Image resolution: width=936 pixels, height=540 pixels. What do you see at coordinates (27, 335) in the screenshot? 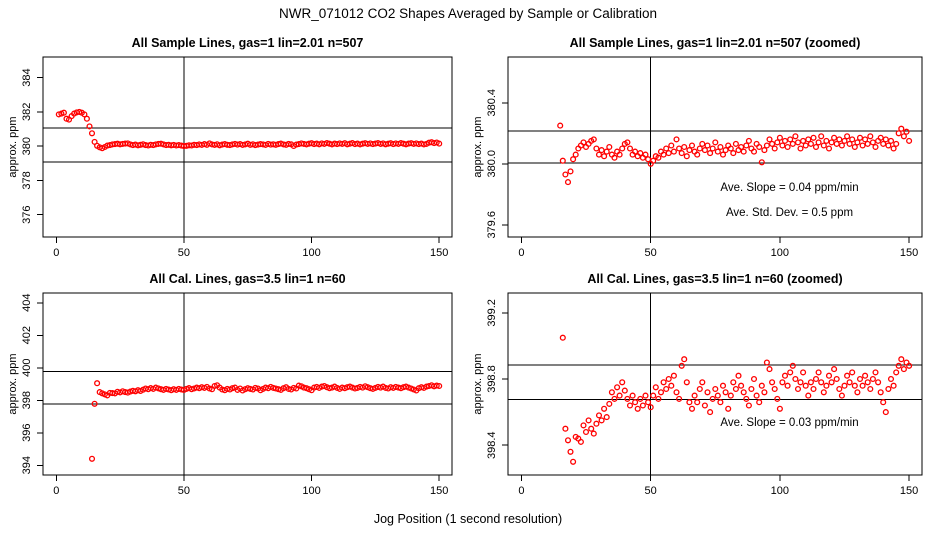
I see `y-tick-label: 402` at bounding box center [27, 335].